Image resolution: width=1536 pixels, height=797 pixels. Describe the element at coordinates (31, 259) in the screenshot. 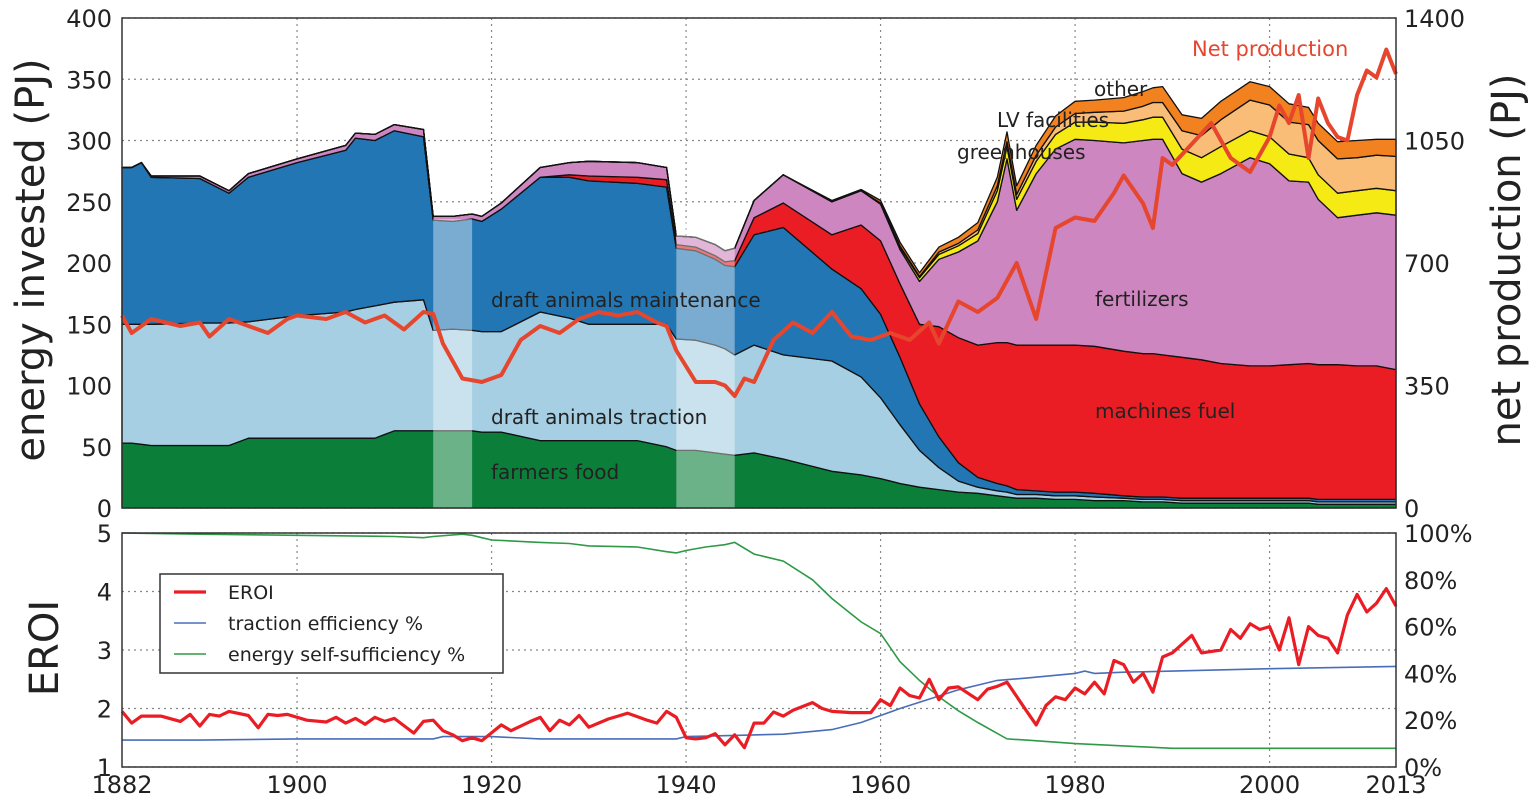

I see `top-ylabel: energy invested (PJ)` at that location.